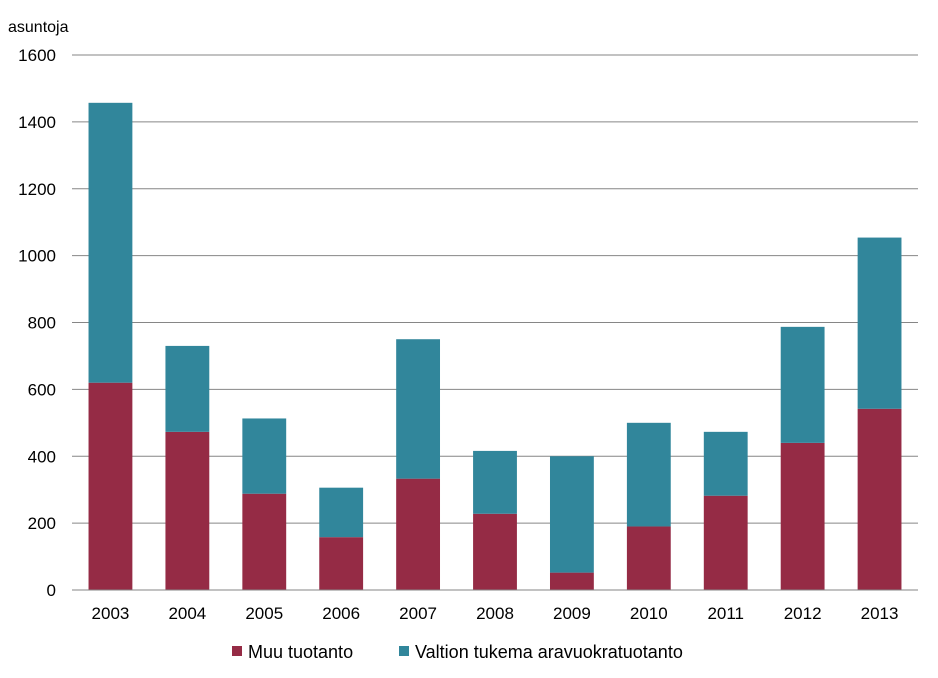  Describe the element at coordinates (803, 613) in the screenshot. I see `x-tick-label: 2012` at that location.